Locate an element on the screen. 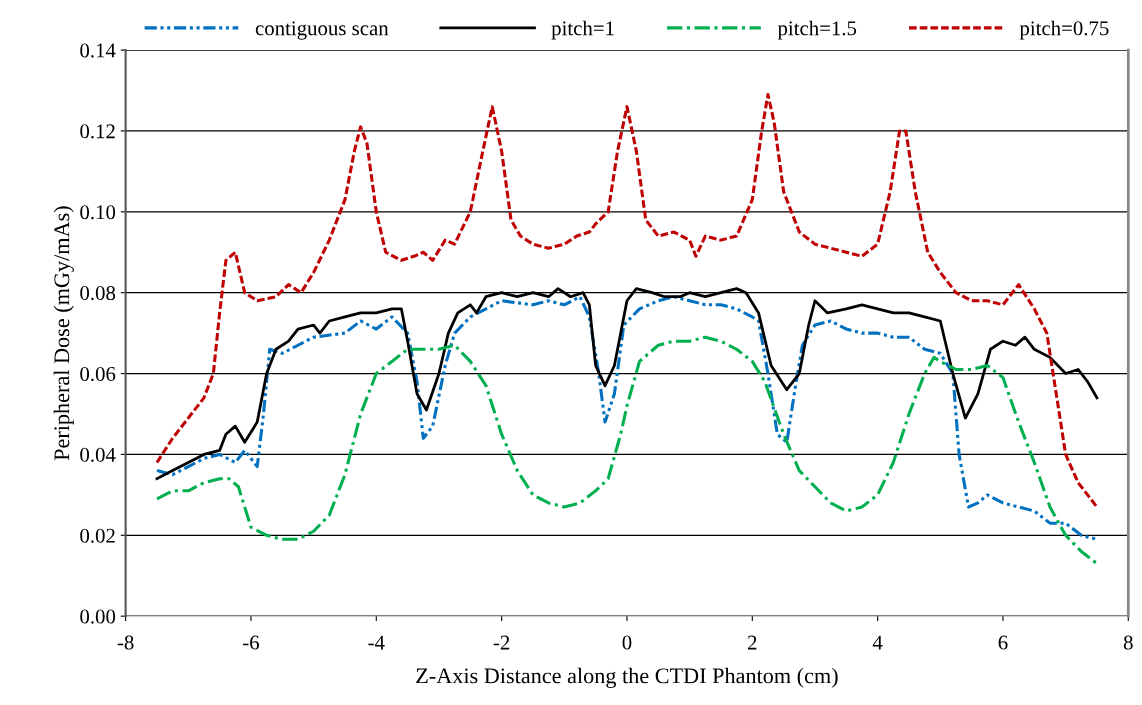  y-axis-title: Peripheral Dose (mGy/mAs) is located at coordinates (63, 333).